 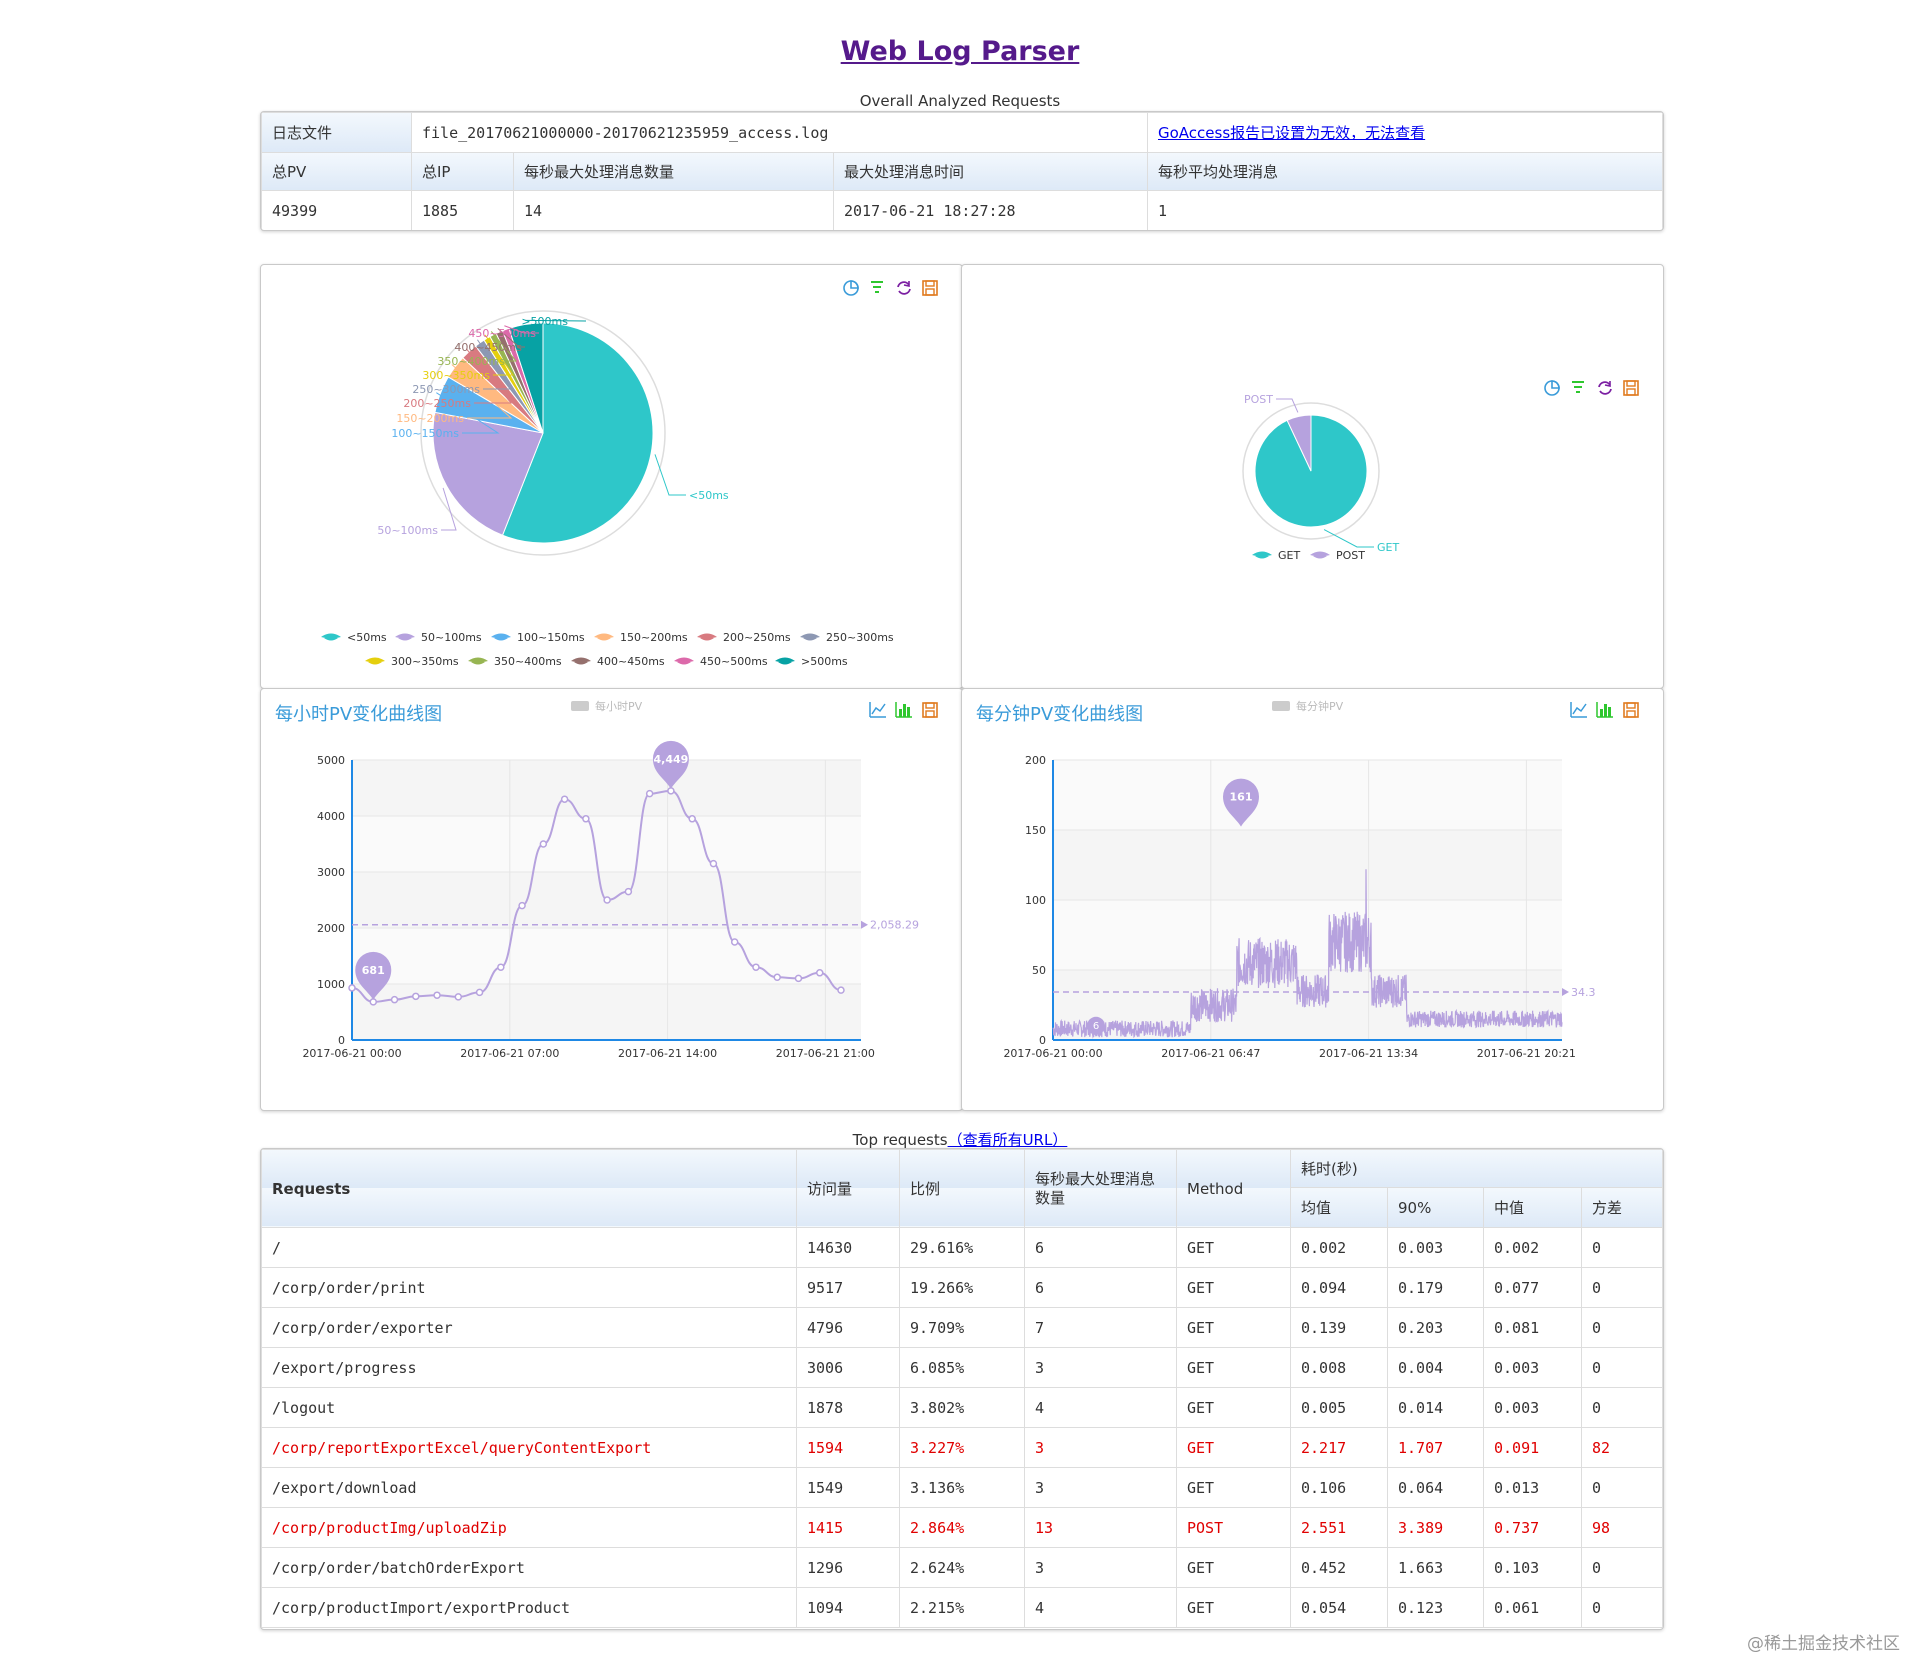 I want to click on legend-item-10: >500ms, so click(x=811, y=661).